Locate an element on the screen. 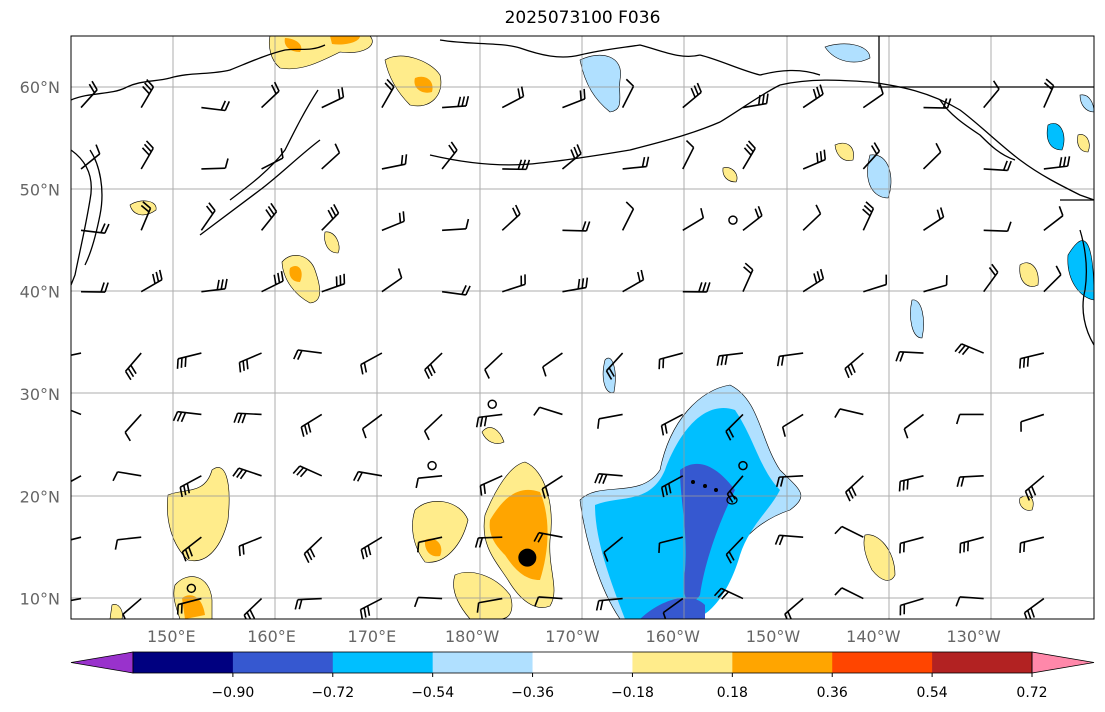  colorbar-tick-label: −0.54 is located at coordinates (432, 693).